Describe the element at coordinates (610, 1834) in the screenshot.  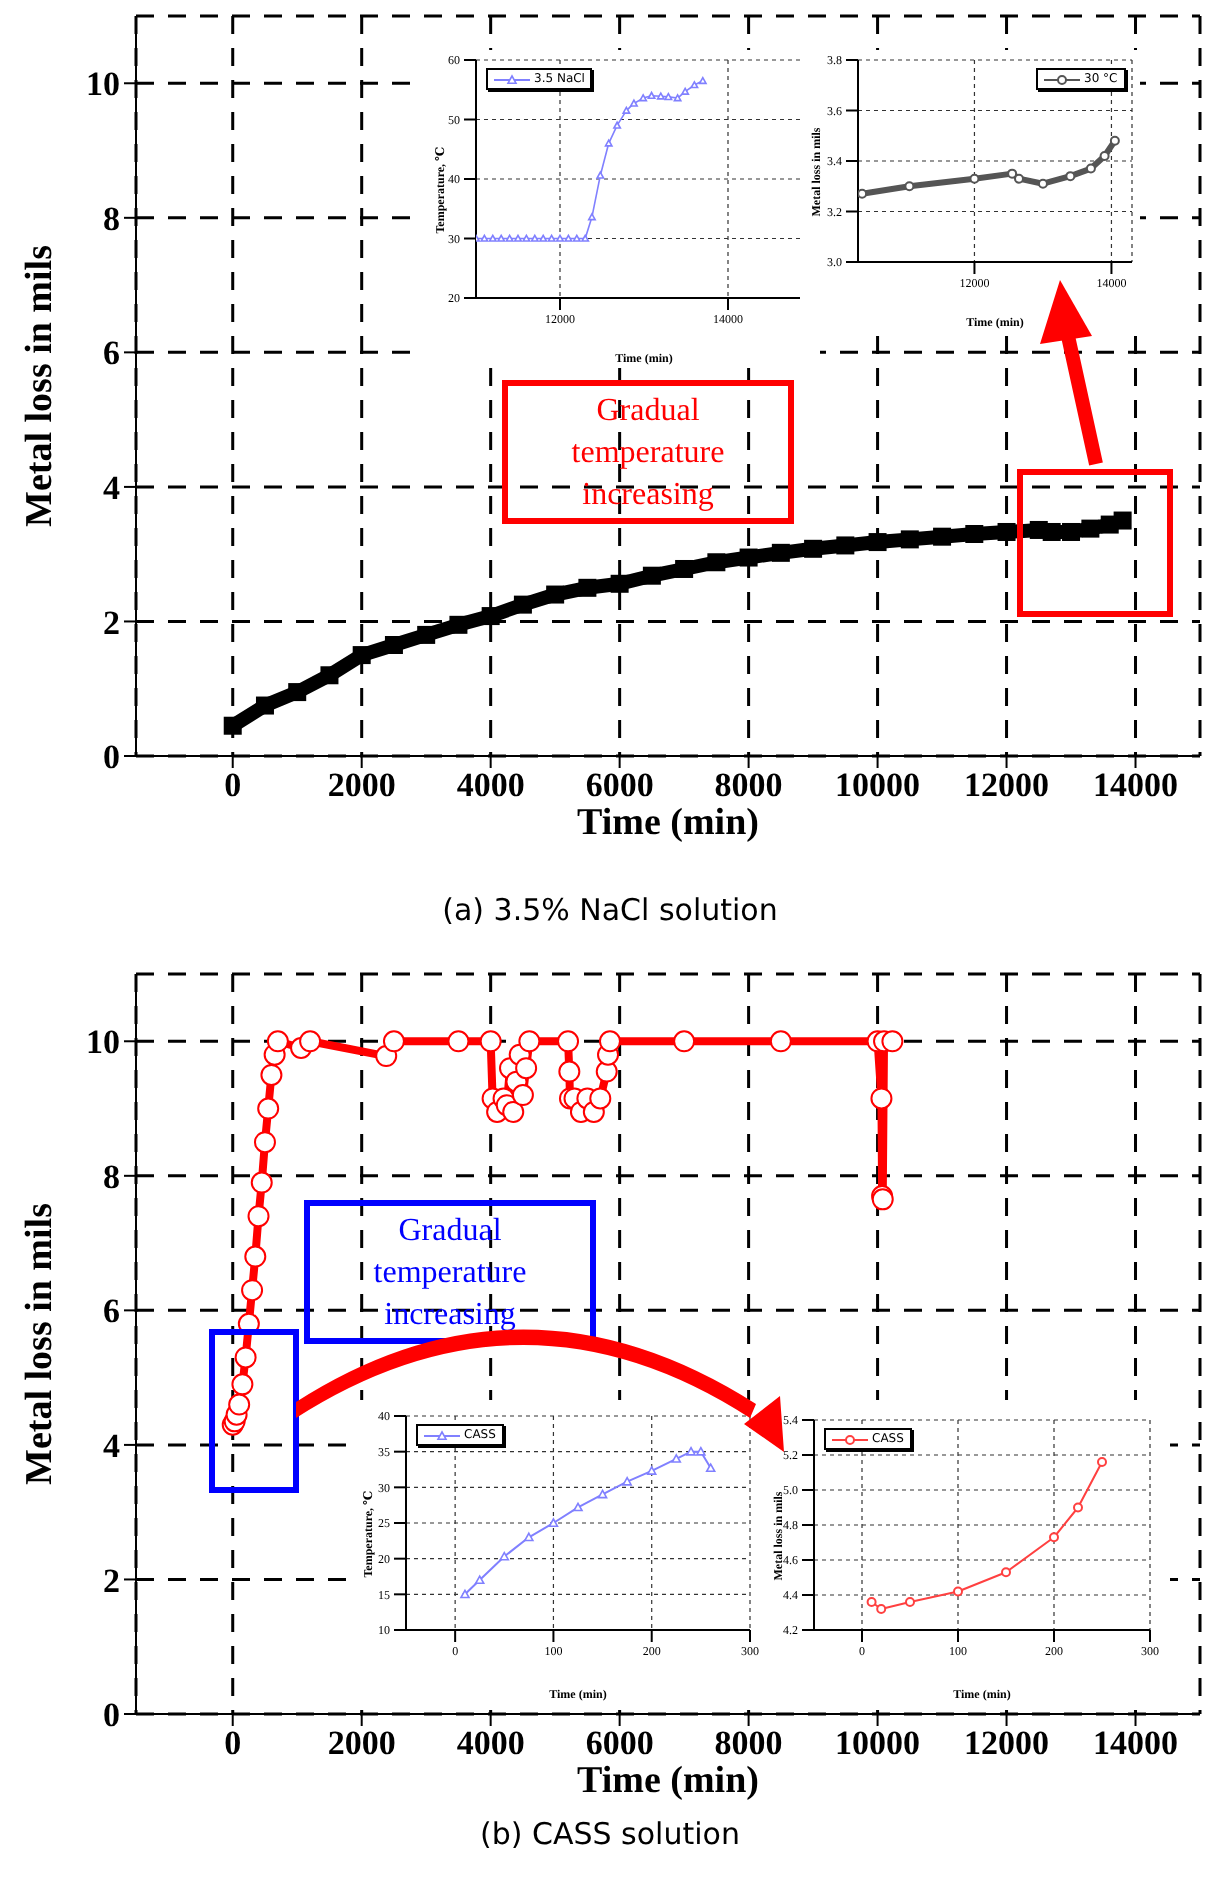
I see `text: (b) CASS solution` at that location.